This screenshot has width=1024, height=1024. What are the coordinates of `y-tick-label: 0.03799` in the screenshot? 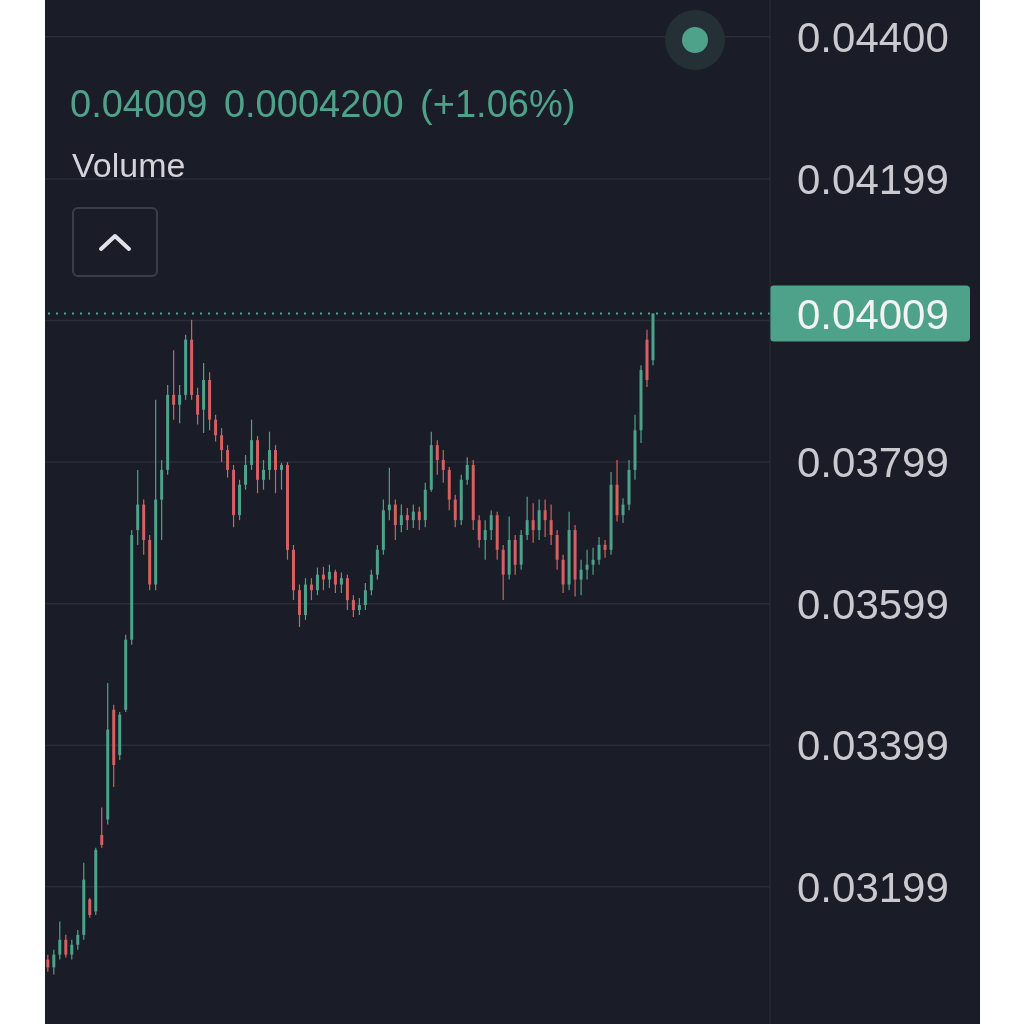 It's located at (873, 463).